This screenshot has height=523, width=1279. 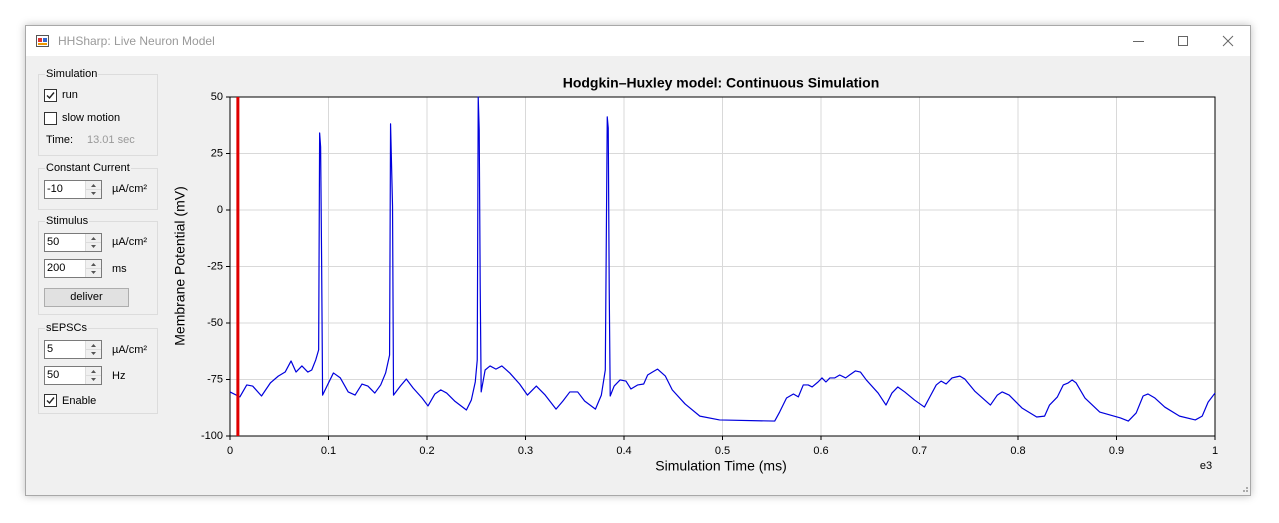 I want to click on app-icon, so click(x=42, y=41).